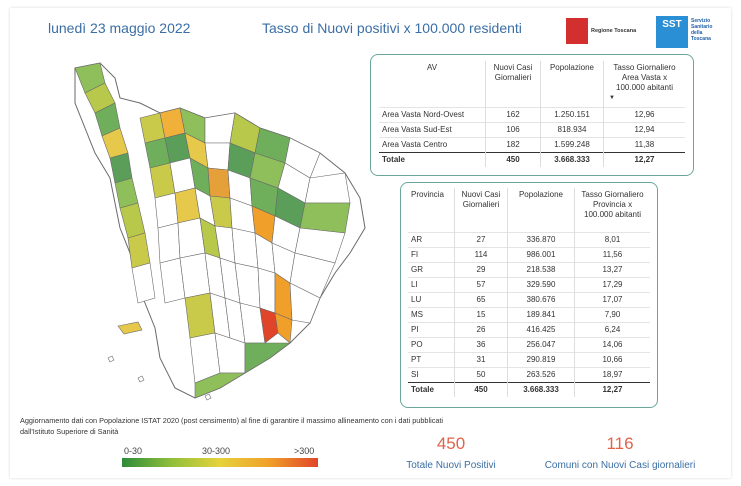  Describe the element at coordinates (644, 114) in the screenshot. I see `cell-tasso: 12,96` at that location.